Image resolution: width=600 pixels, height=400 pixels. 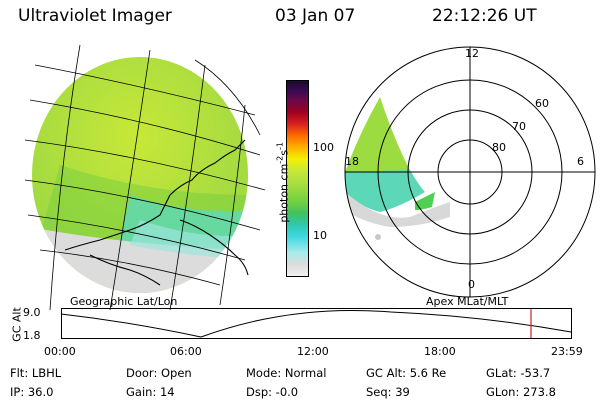 I want to click on gc-alt-info: GC Alt: 5.6 Re, so click(x=406, y=373).